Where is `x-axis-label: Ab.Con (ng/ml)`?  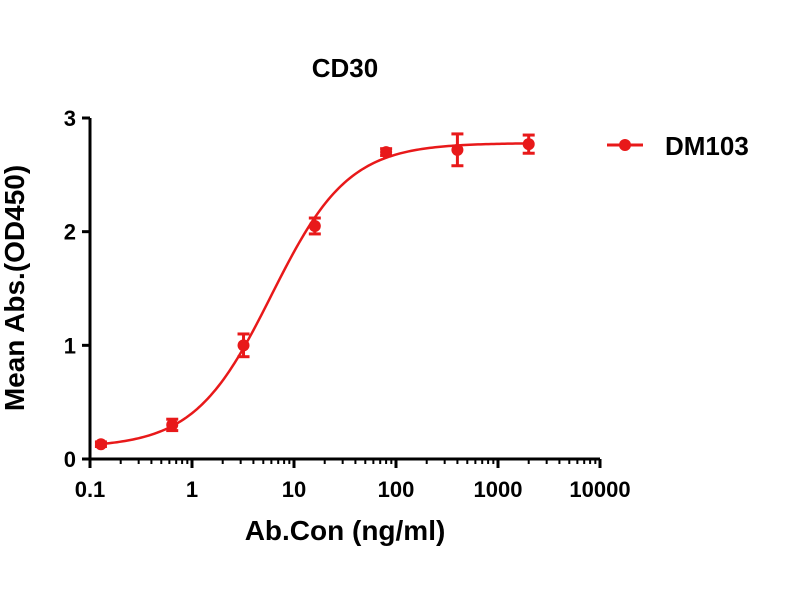 x-axis-label: Ab.Con (ng/ml) is located at coordinates (345, 530).